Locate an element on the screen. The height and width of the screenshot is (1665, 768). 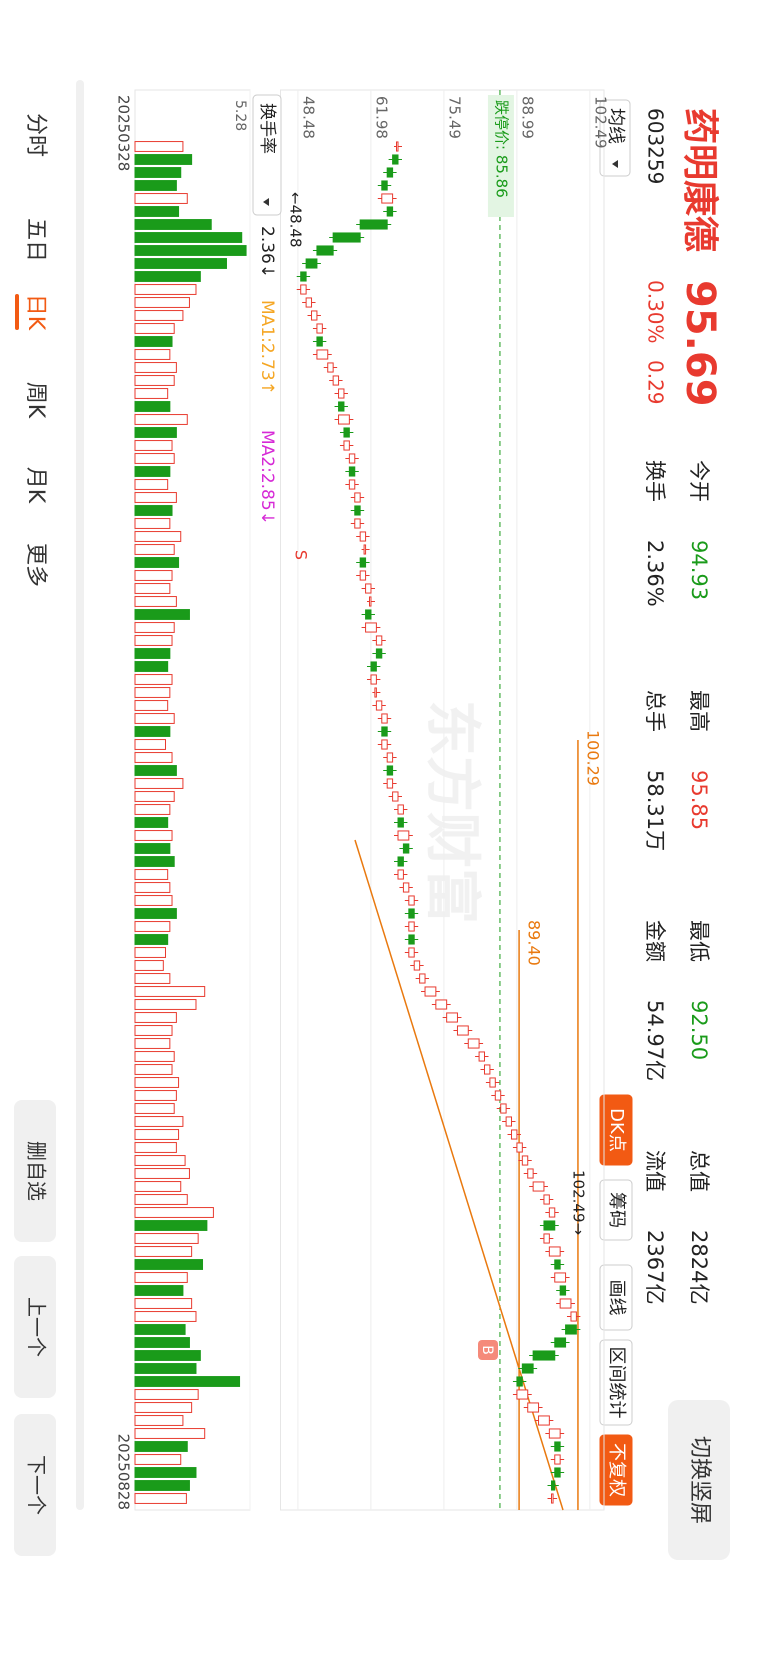
high-label: 102.49→ is located at coordinates (578, 1202).